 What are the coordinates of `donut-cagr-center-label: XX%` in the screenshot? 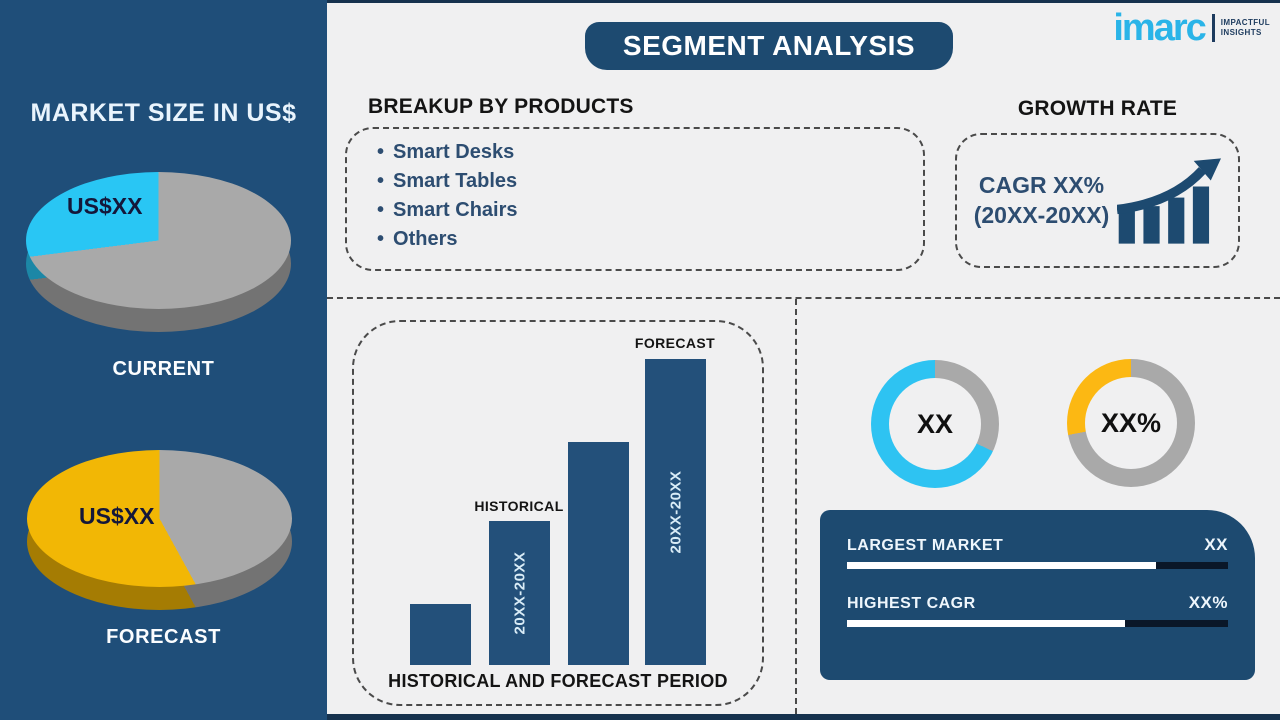 It's located at (1131, 422).